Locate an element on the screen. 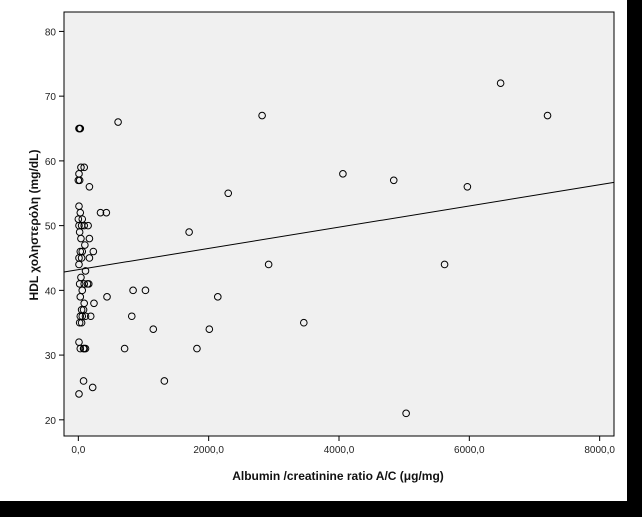 This screenshot has width=642, height=517. x-axis-title: Albumin /creatinine ratio A/C (μg/mg) is located at coordinates (338, 476).